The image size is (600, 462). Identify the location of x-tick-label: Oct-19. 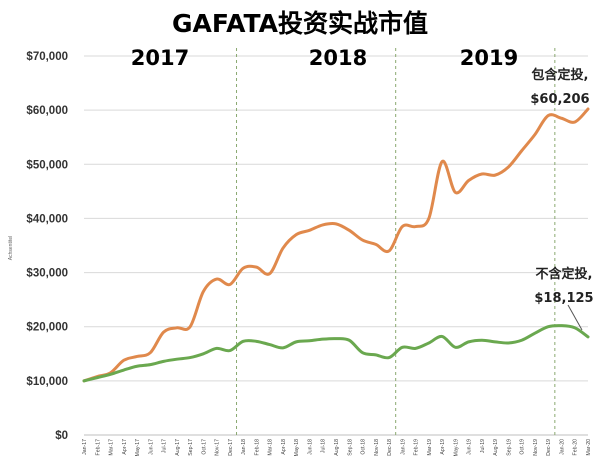
(523, 447).